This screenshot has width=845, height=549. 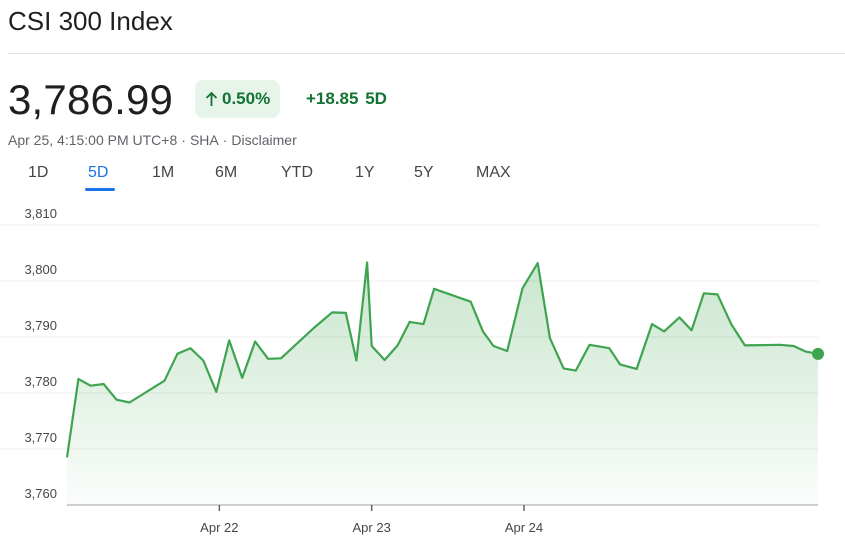 What do you see at coordinates (246, 98) in the screenshot?
I see `percent-change-value: 0.50%` at bounding box center [246, 98].